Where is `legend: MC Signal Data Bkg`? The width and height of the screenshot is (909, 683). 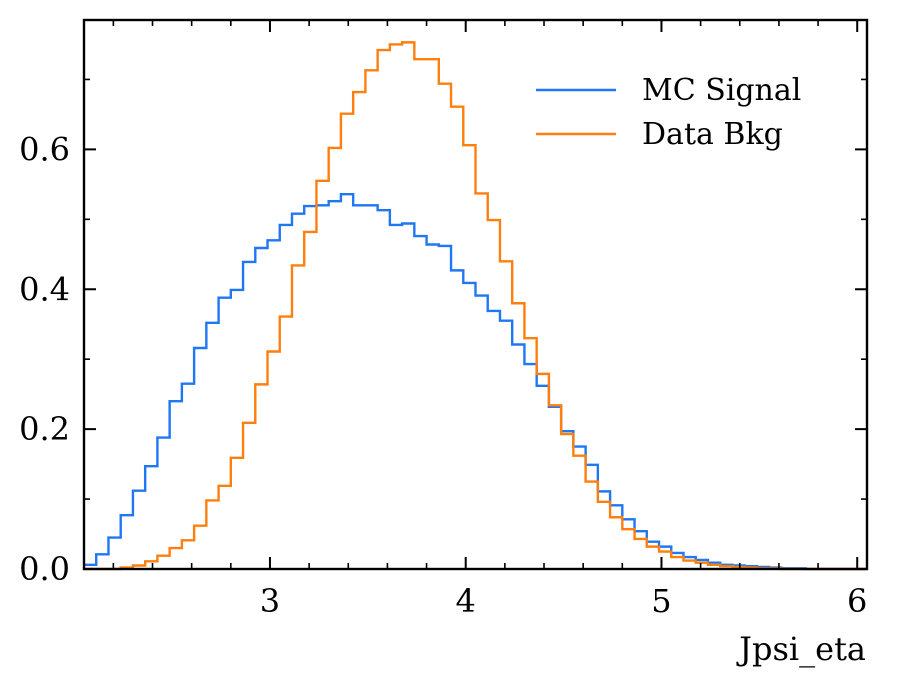
legend: MC Signal Data Bkg is located at coordinates (668, 112).